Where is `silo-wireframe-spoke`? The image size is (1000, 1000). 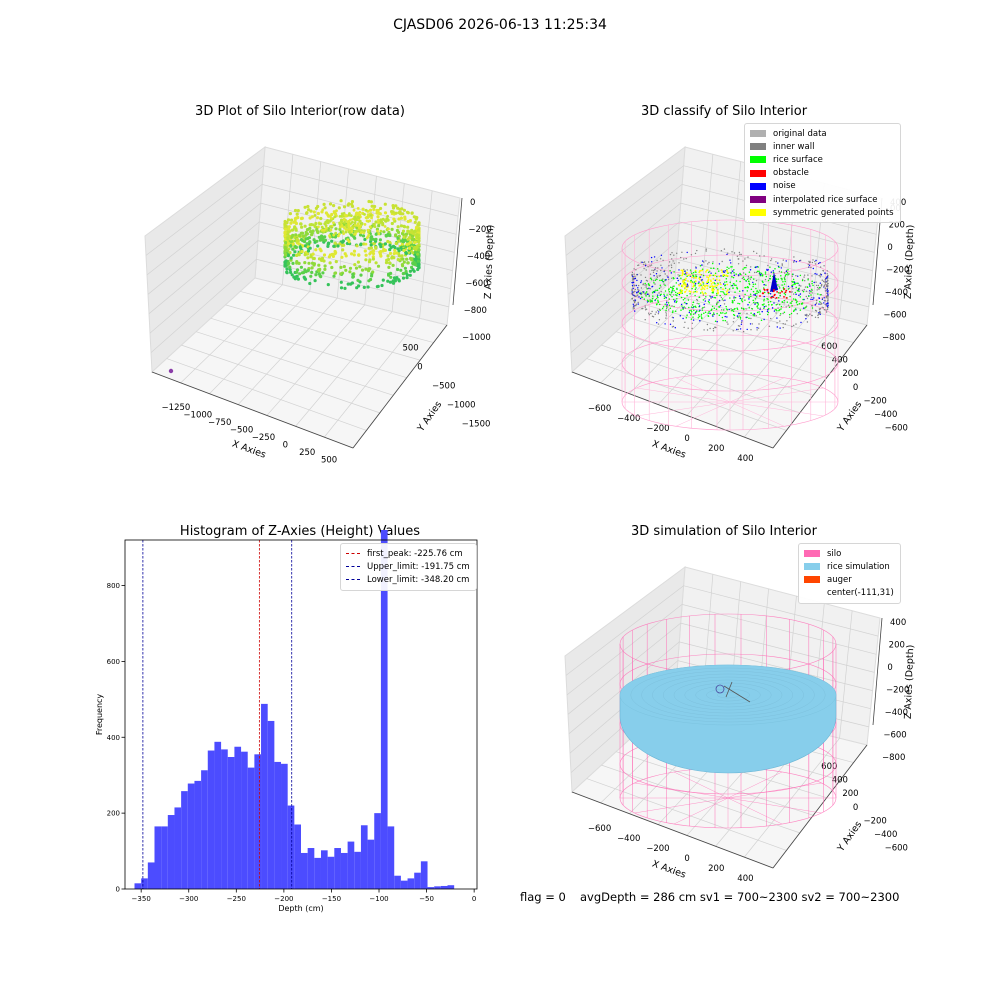
silo-wireframe-spoke is located at coordinates (776, 409).